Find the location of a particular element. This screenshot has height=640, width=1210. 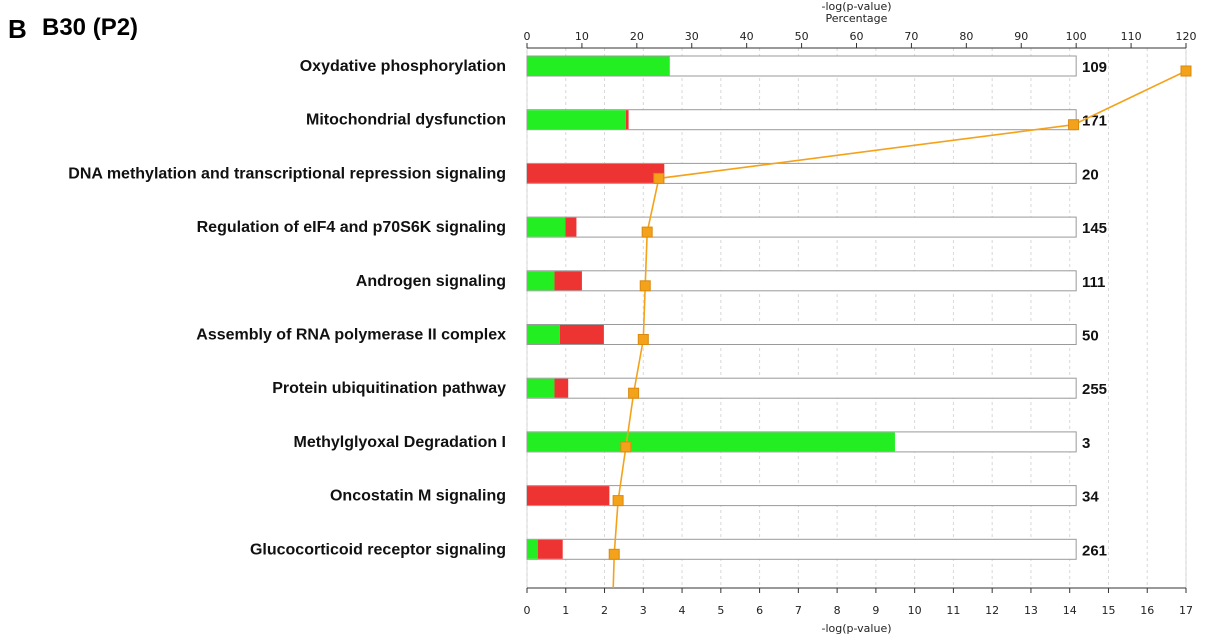

bottom-tick-label: 11 is located at coordinates (953, 610).